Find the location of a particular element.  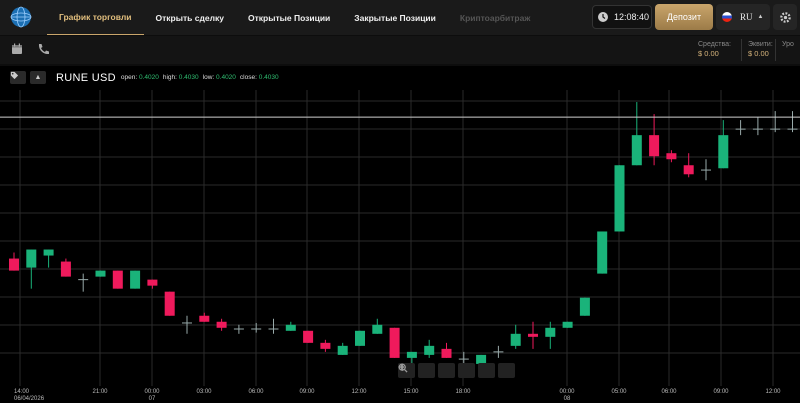

level-label: Уро is located at coordinates (788, 44).